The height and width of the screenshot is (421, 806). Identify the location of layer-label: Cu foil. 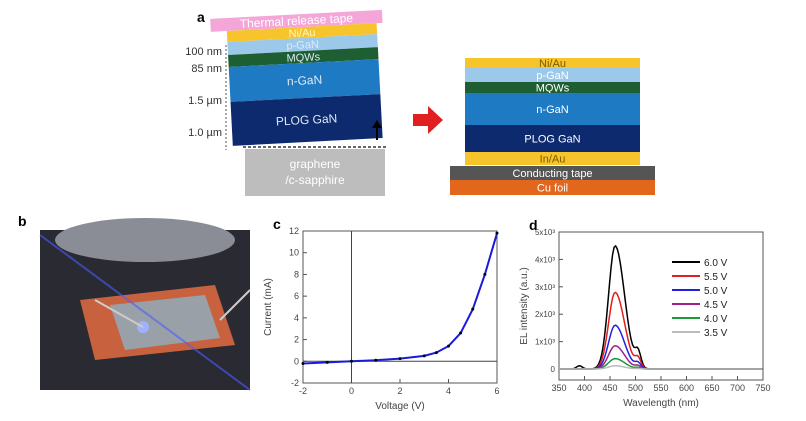
(552, 189).